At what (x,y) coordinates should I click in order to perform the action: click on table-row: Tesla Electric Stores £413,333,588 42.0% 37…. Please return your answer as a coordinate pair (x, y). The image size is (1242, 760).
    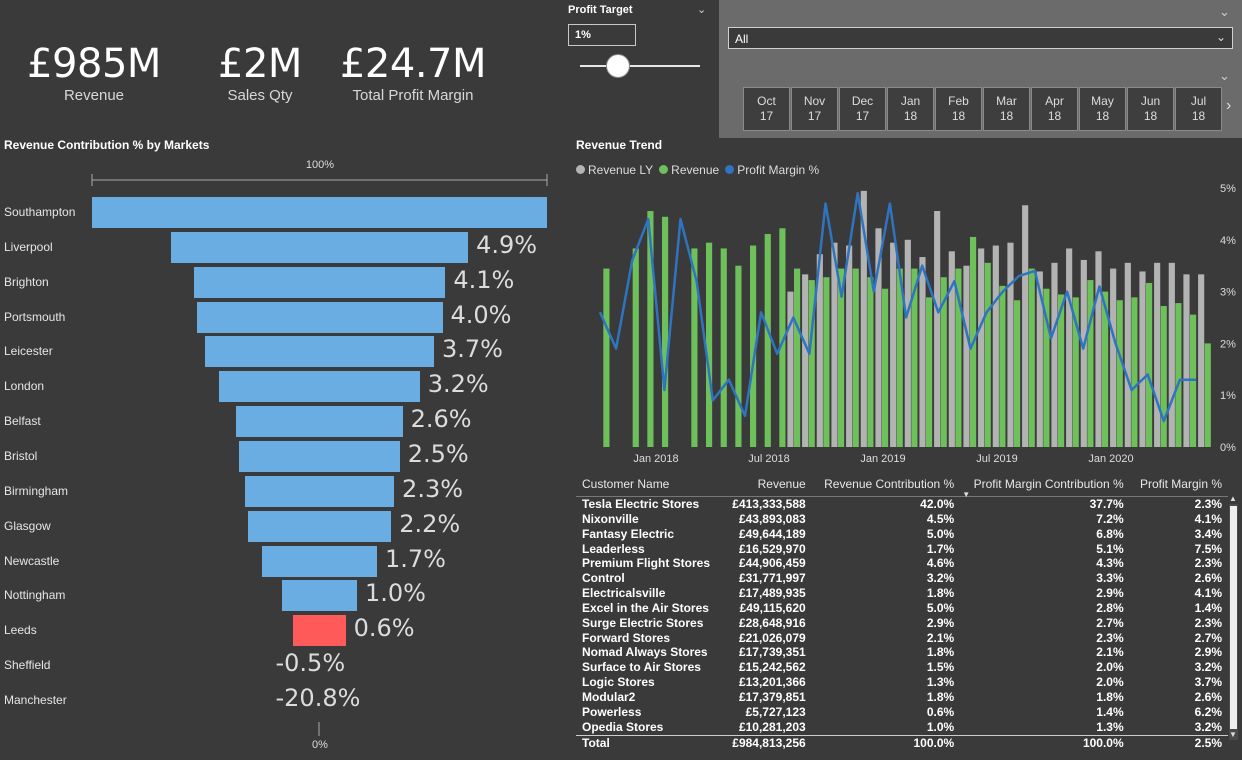
    Looking at the image, I should click on (902, 504).